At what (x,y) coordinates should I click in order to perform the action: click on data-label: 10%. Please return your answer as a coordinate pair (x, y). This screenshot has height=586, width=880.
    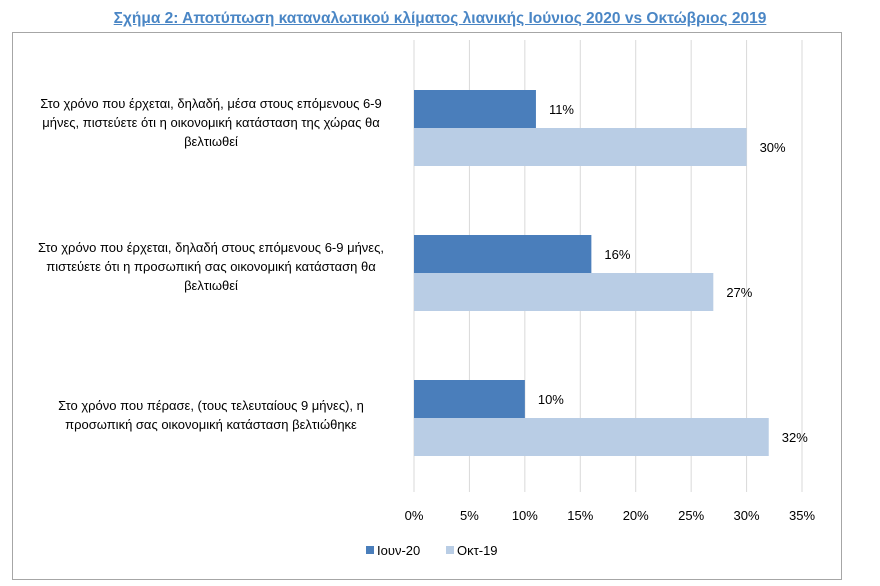
    Looking at the image, I should click on (551, 399).